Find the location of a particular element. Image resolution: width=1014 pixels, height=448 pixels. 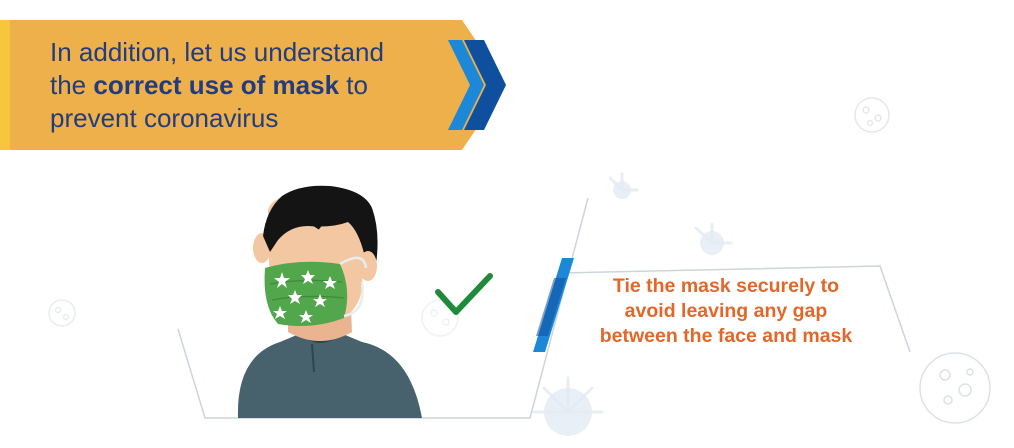

banner-emphasis: correct use of mask is located at coordinates (216, 85).